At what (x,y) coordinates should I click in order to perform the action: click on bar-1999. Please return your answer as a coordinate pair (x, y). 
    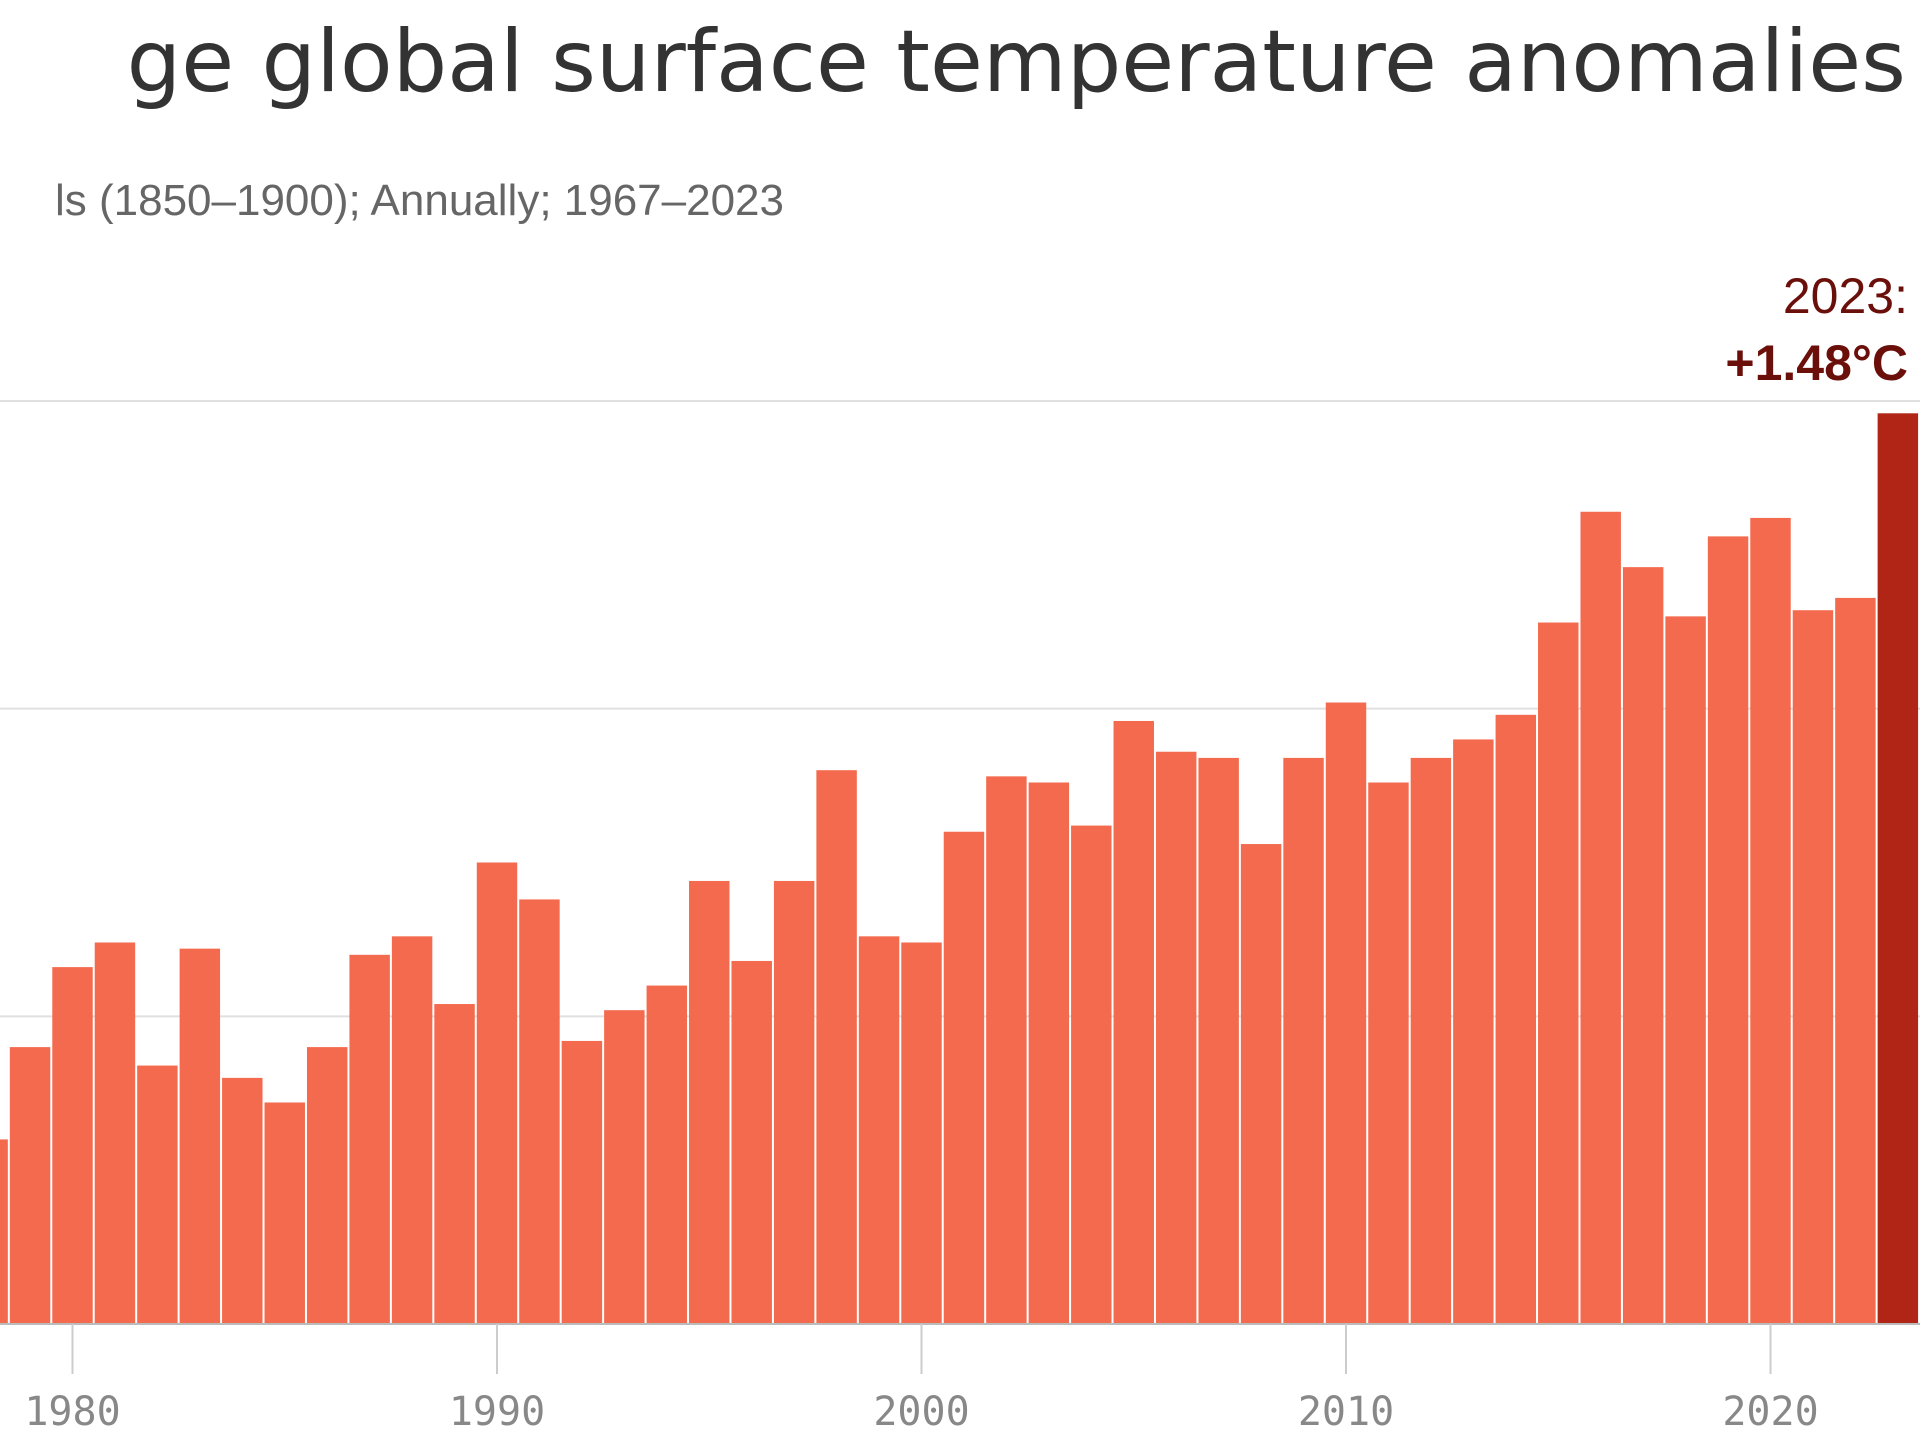
    Looking at the image, I should click on (879, 1130).